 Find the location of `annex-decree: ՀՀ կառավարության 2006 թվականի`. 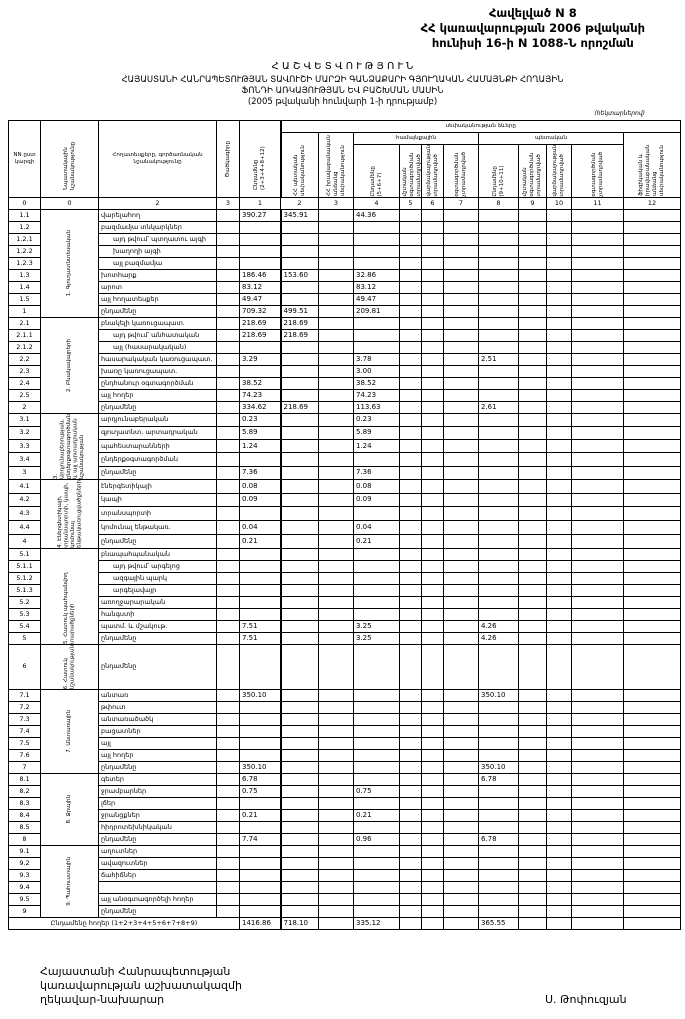

annex-decree: ՀՀ կառավարության 2006 թվականի is located at coordinates (532, 28).